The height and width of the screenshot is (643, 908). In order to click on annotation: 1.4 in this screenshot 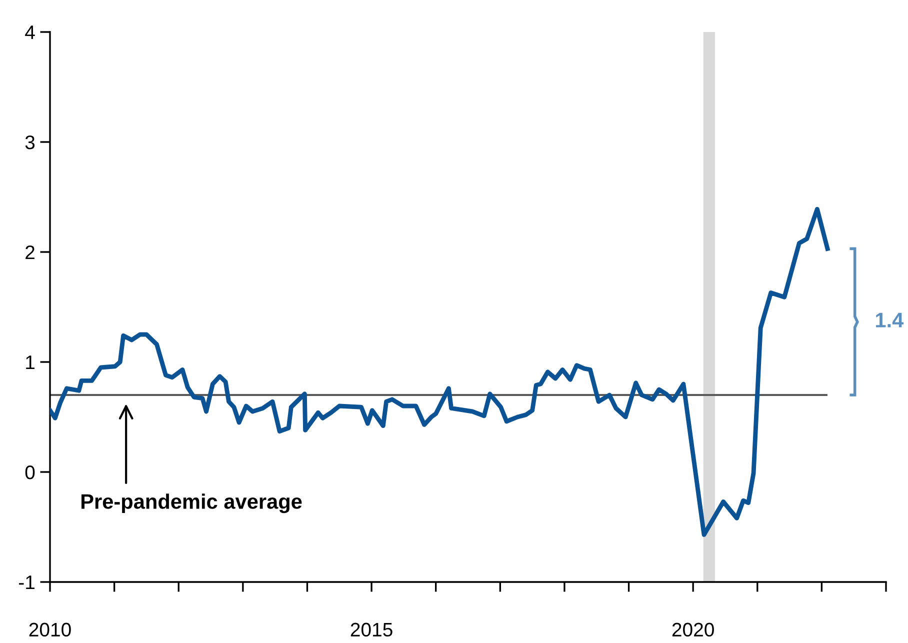, I will do `click(890, 320)`.